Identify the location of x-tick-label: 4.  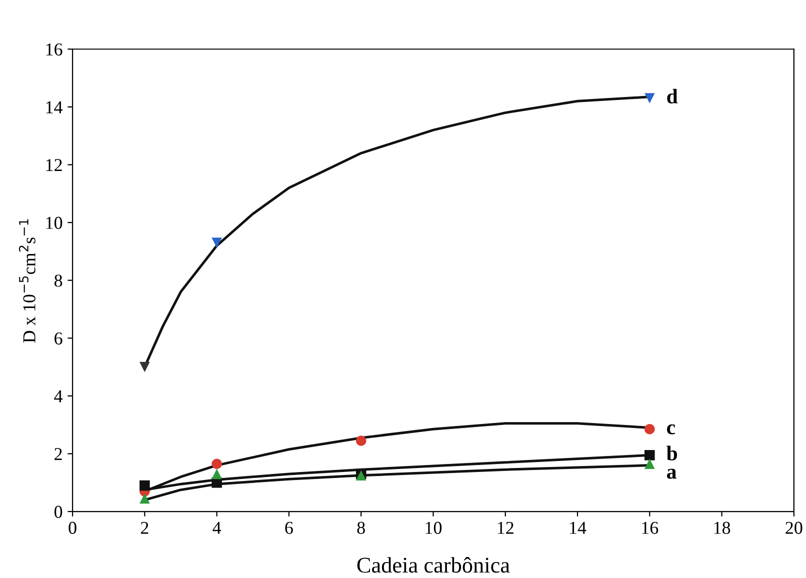
(217, 528).